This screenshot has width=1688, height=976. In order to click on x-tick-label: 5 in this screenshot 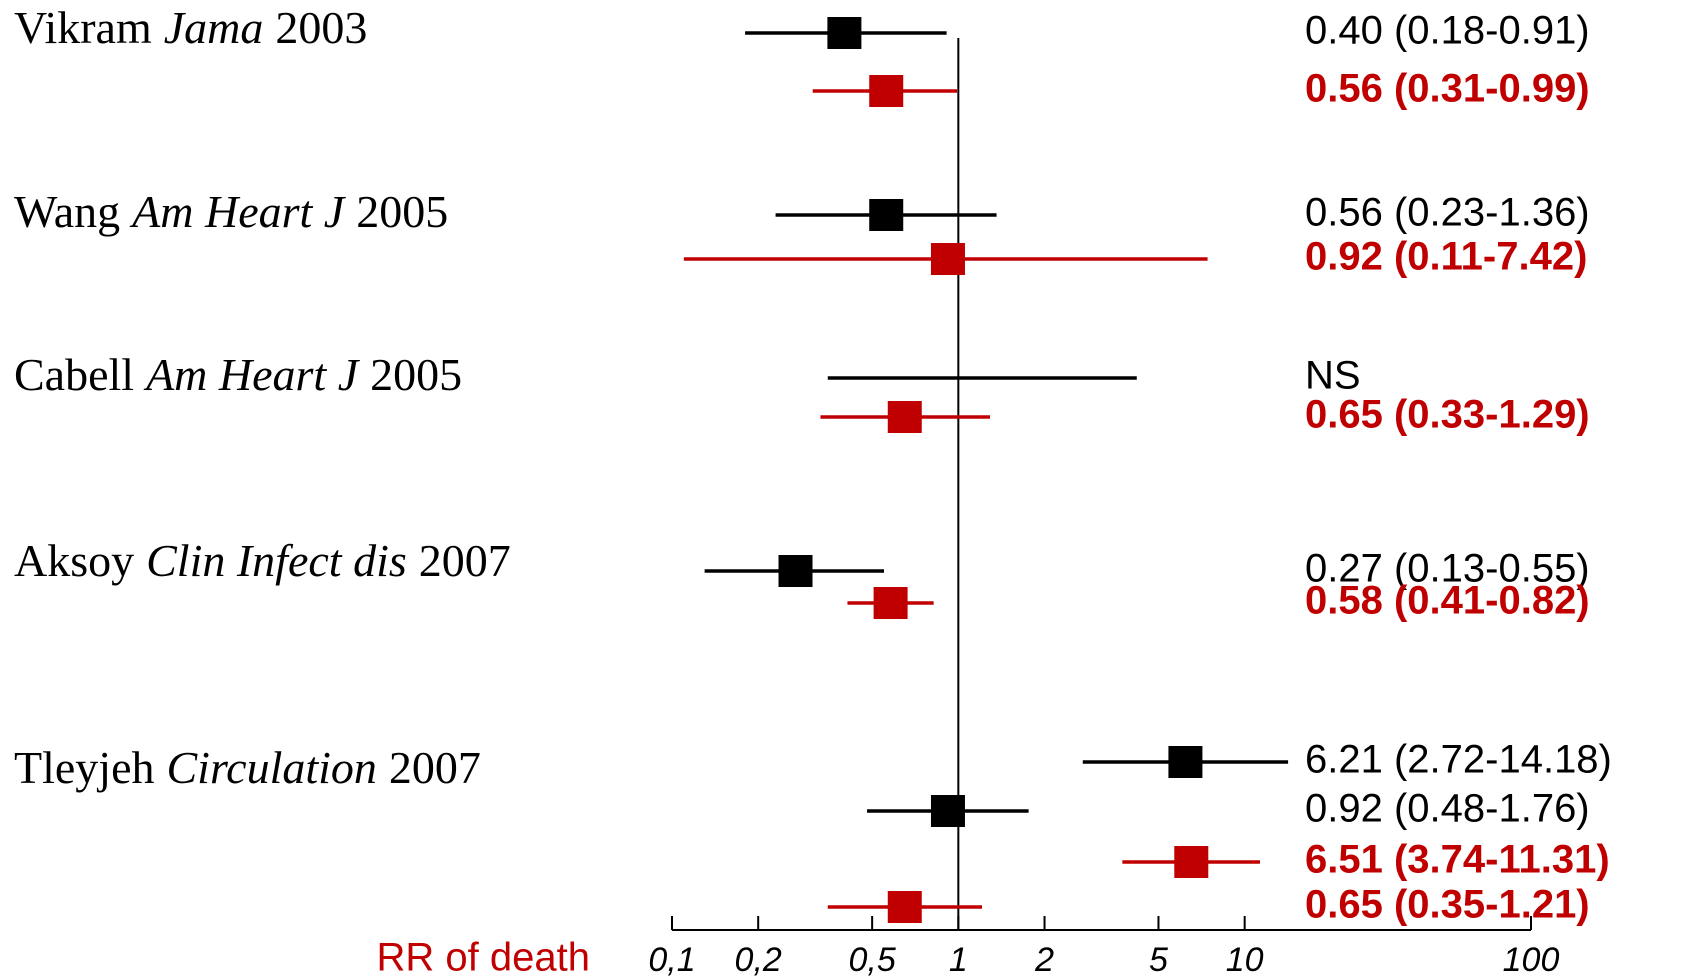, I will do `click(1158, 958)`.